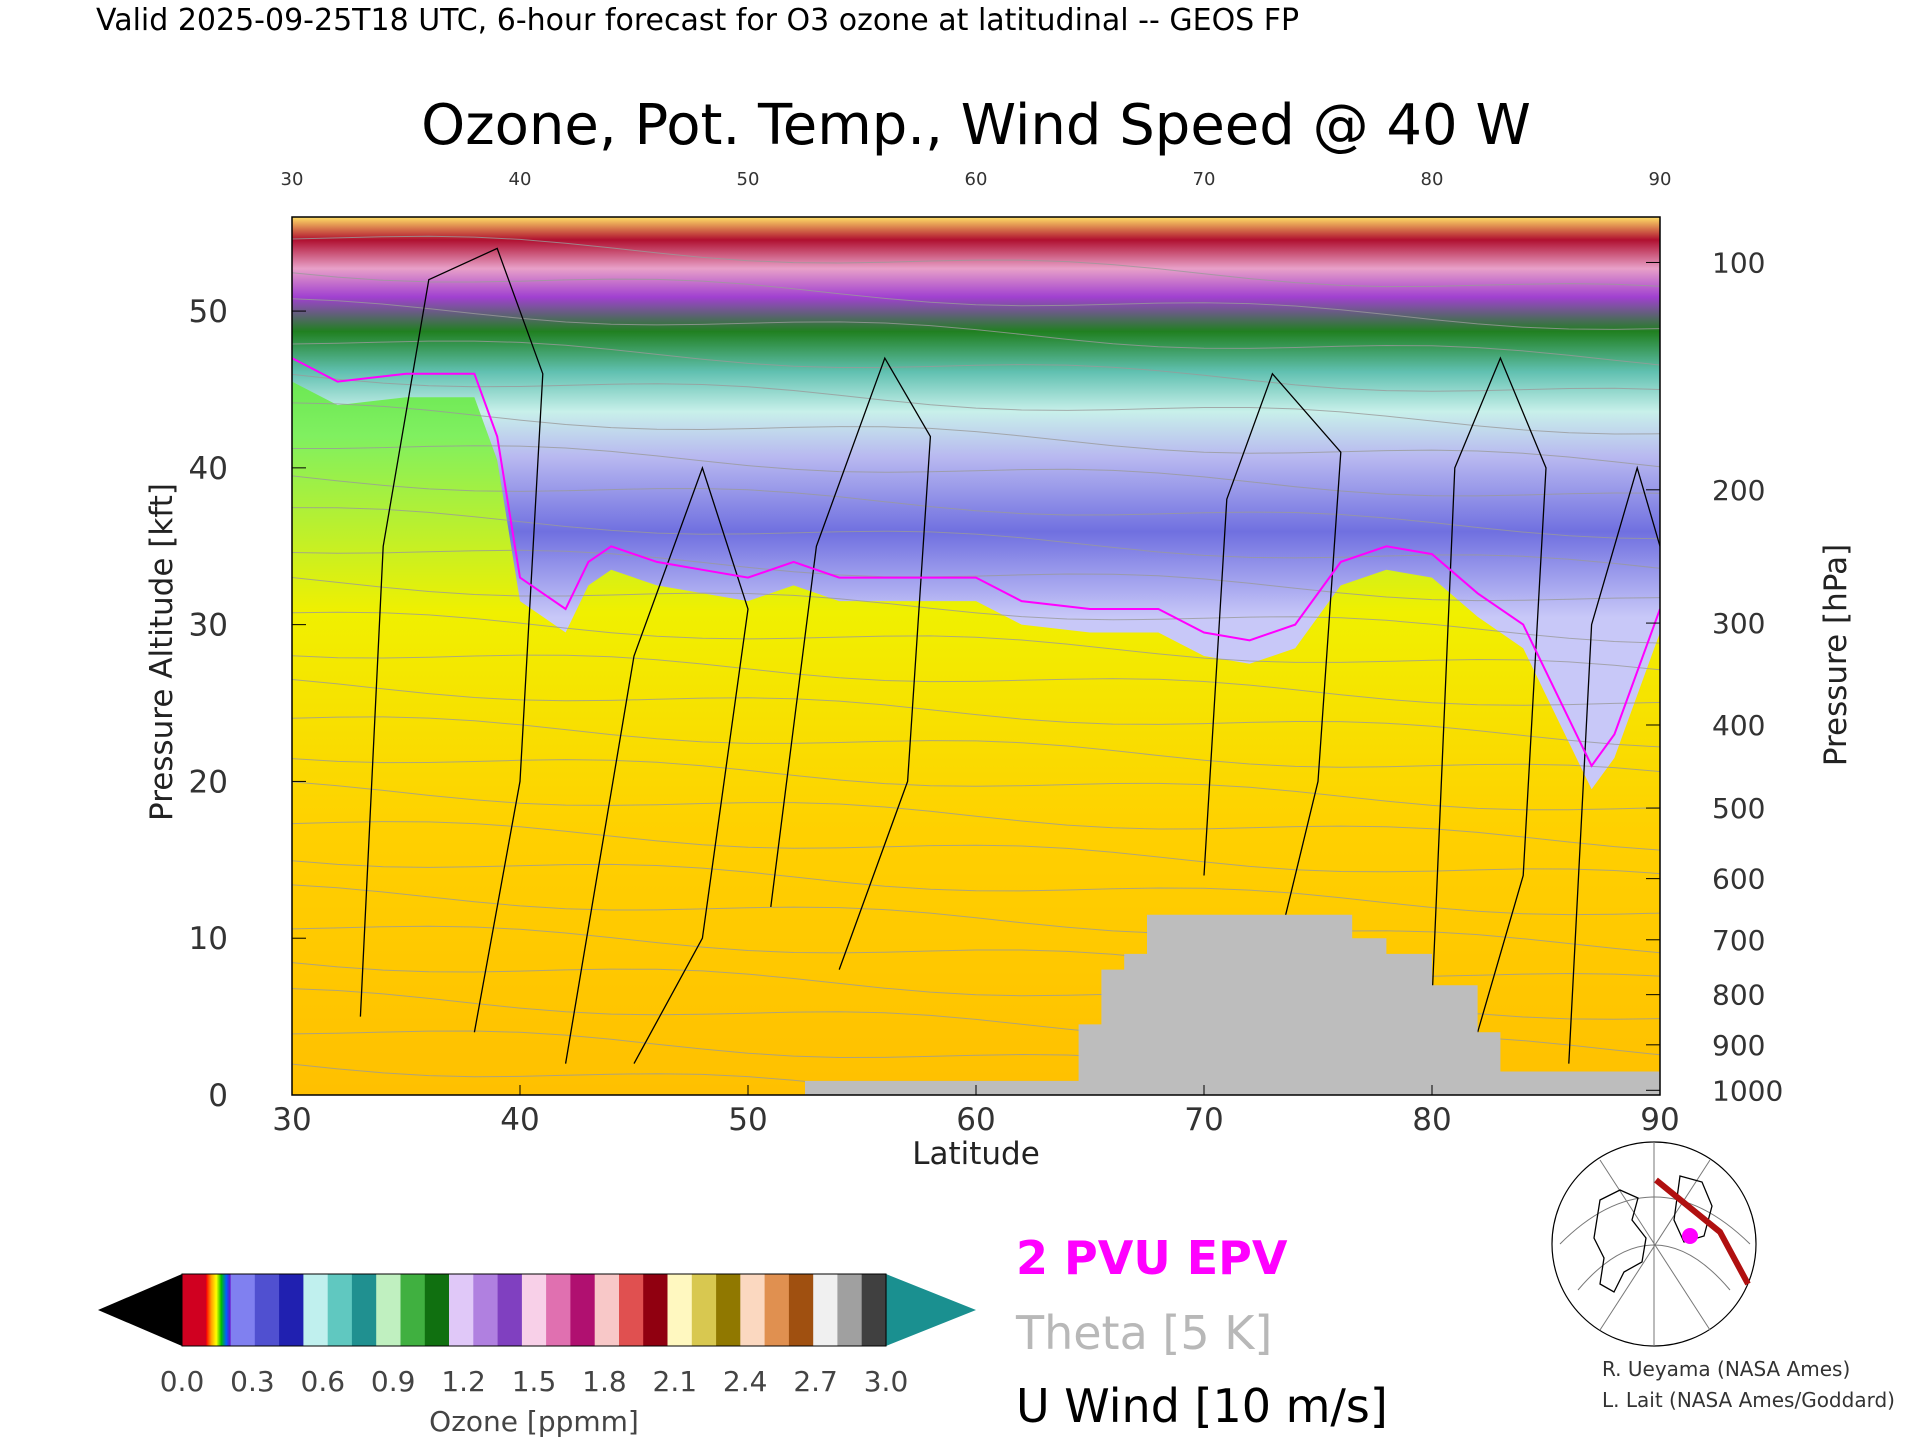  What do you see at coordinates (1738, 995) in the screenshot?
I see `pressure-tick-label: 800` at bounding box center [1738, 995].